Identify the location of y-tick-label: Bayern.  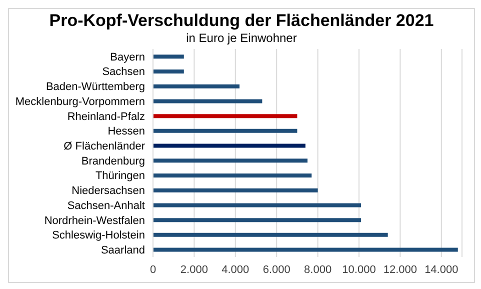
(127, 57).